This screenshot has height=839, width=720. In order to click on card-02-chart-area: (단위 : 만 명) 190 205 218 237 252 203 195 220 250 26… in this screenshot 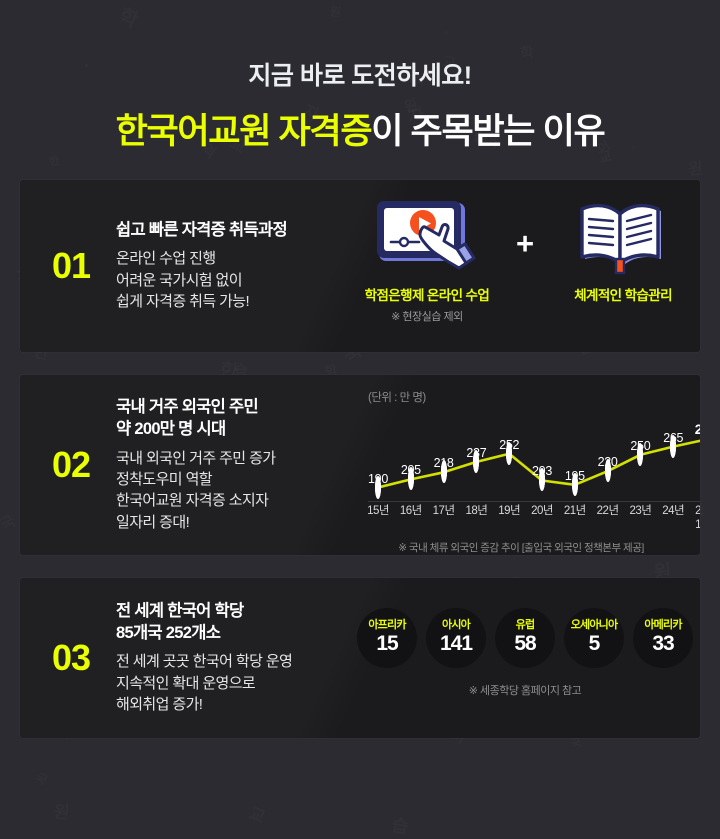, I will do `click(525, 465)`.